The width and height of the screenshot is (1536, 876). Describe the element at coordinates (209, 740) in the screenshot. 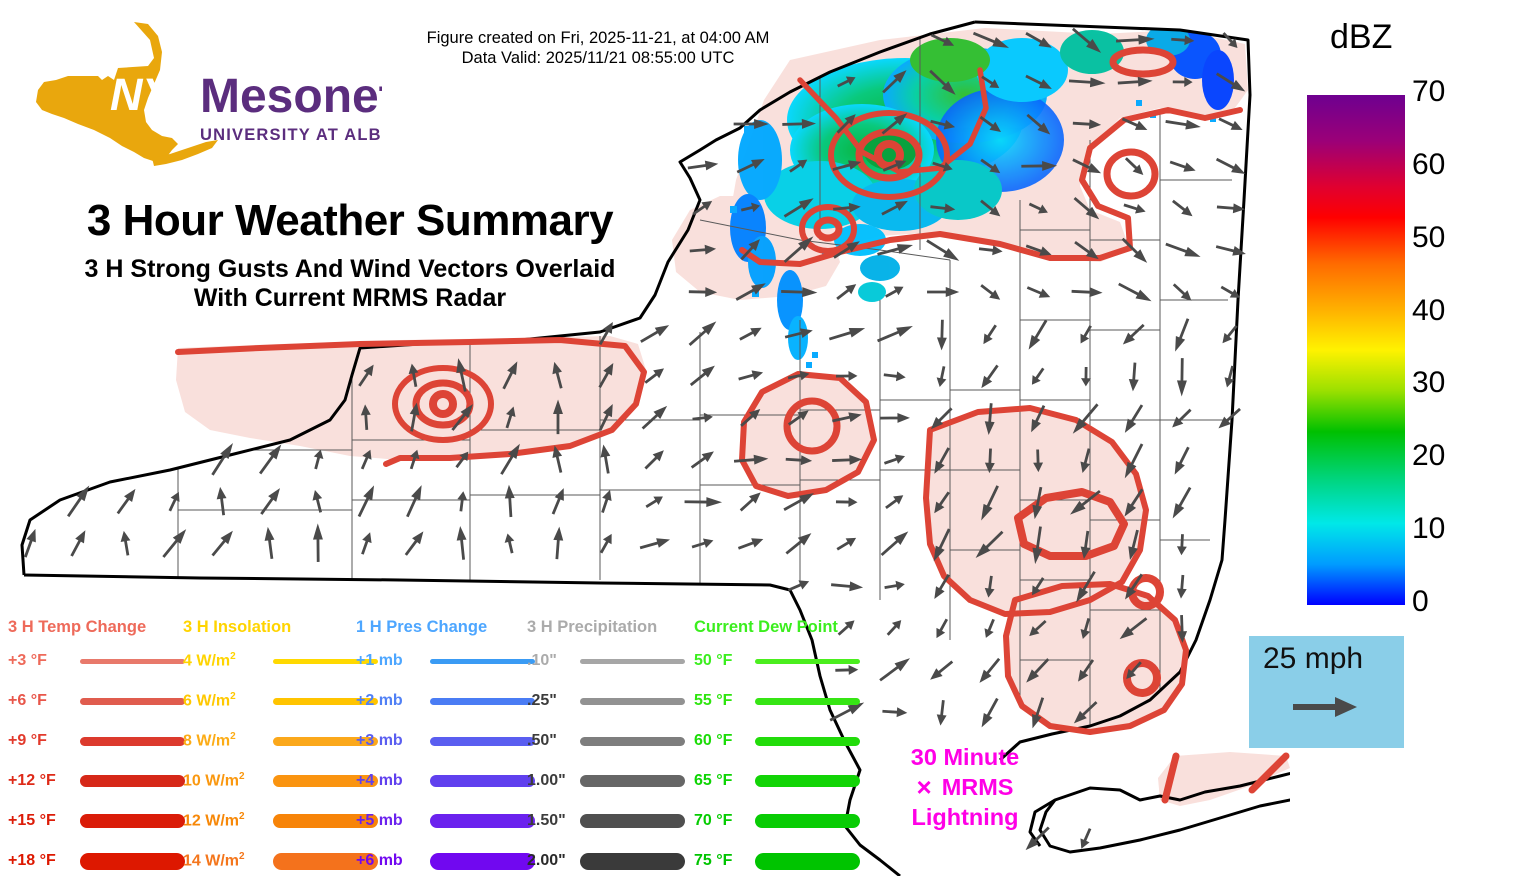

I see `legend-item-label: 8 W/m2` at that location.